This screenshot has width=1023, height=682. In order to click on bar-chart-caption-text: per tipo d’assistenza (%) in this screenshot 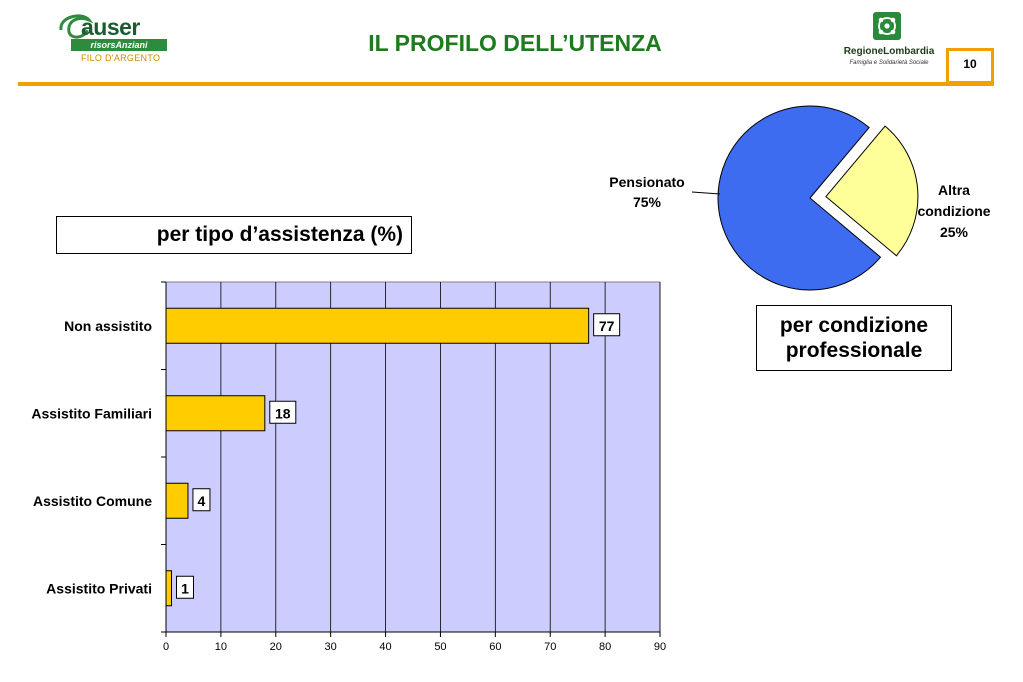, I will do `click(279, 234)`.